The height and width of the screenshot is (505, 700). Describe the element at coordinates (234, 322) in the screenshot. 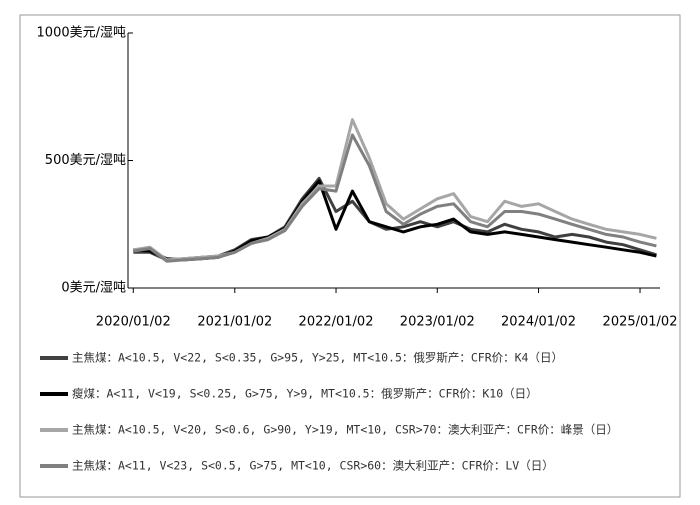

I see `x-tick-label: 2021/01/02` at that location.